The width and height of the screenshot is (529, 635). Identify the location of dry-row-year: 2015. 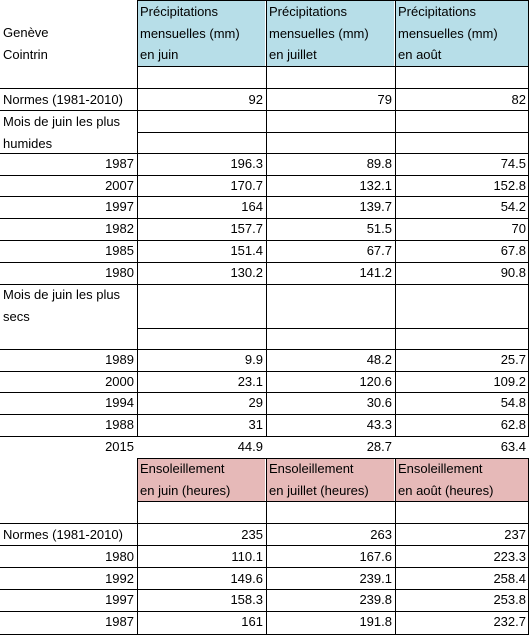
(119, 446).